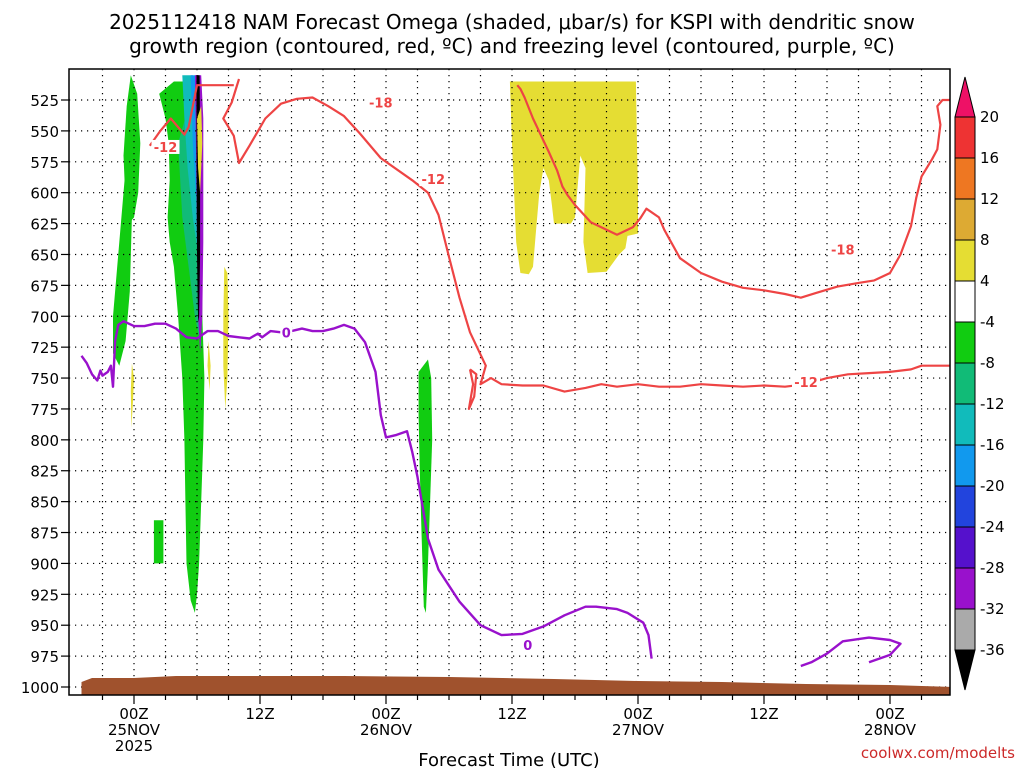 The height and width of the screenshot is (768, 1024). I want to click on y-tick-label: 900, so click(44, 564).